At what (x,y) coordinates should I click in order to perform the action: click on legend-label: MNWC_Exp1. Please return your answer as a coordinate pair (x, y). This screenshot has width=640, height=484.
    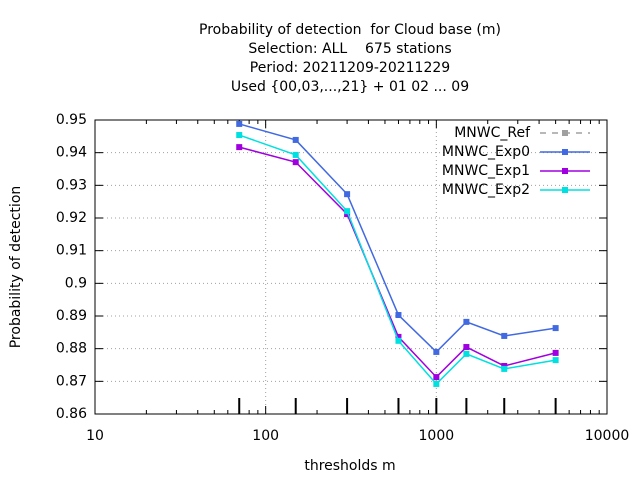
    Looking at the image, I should click on (486, 171).